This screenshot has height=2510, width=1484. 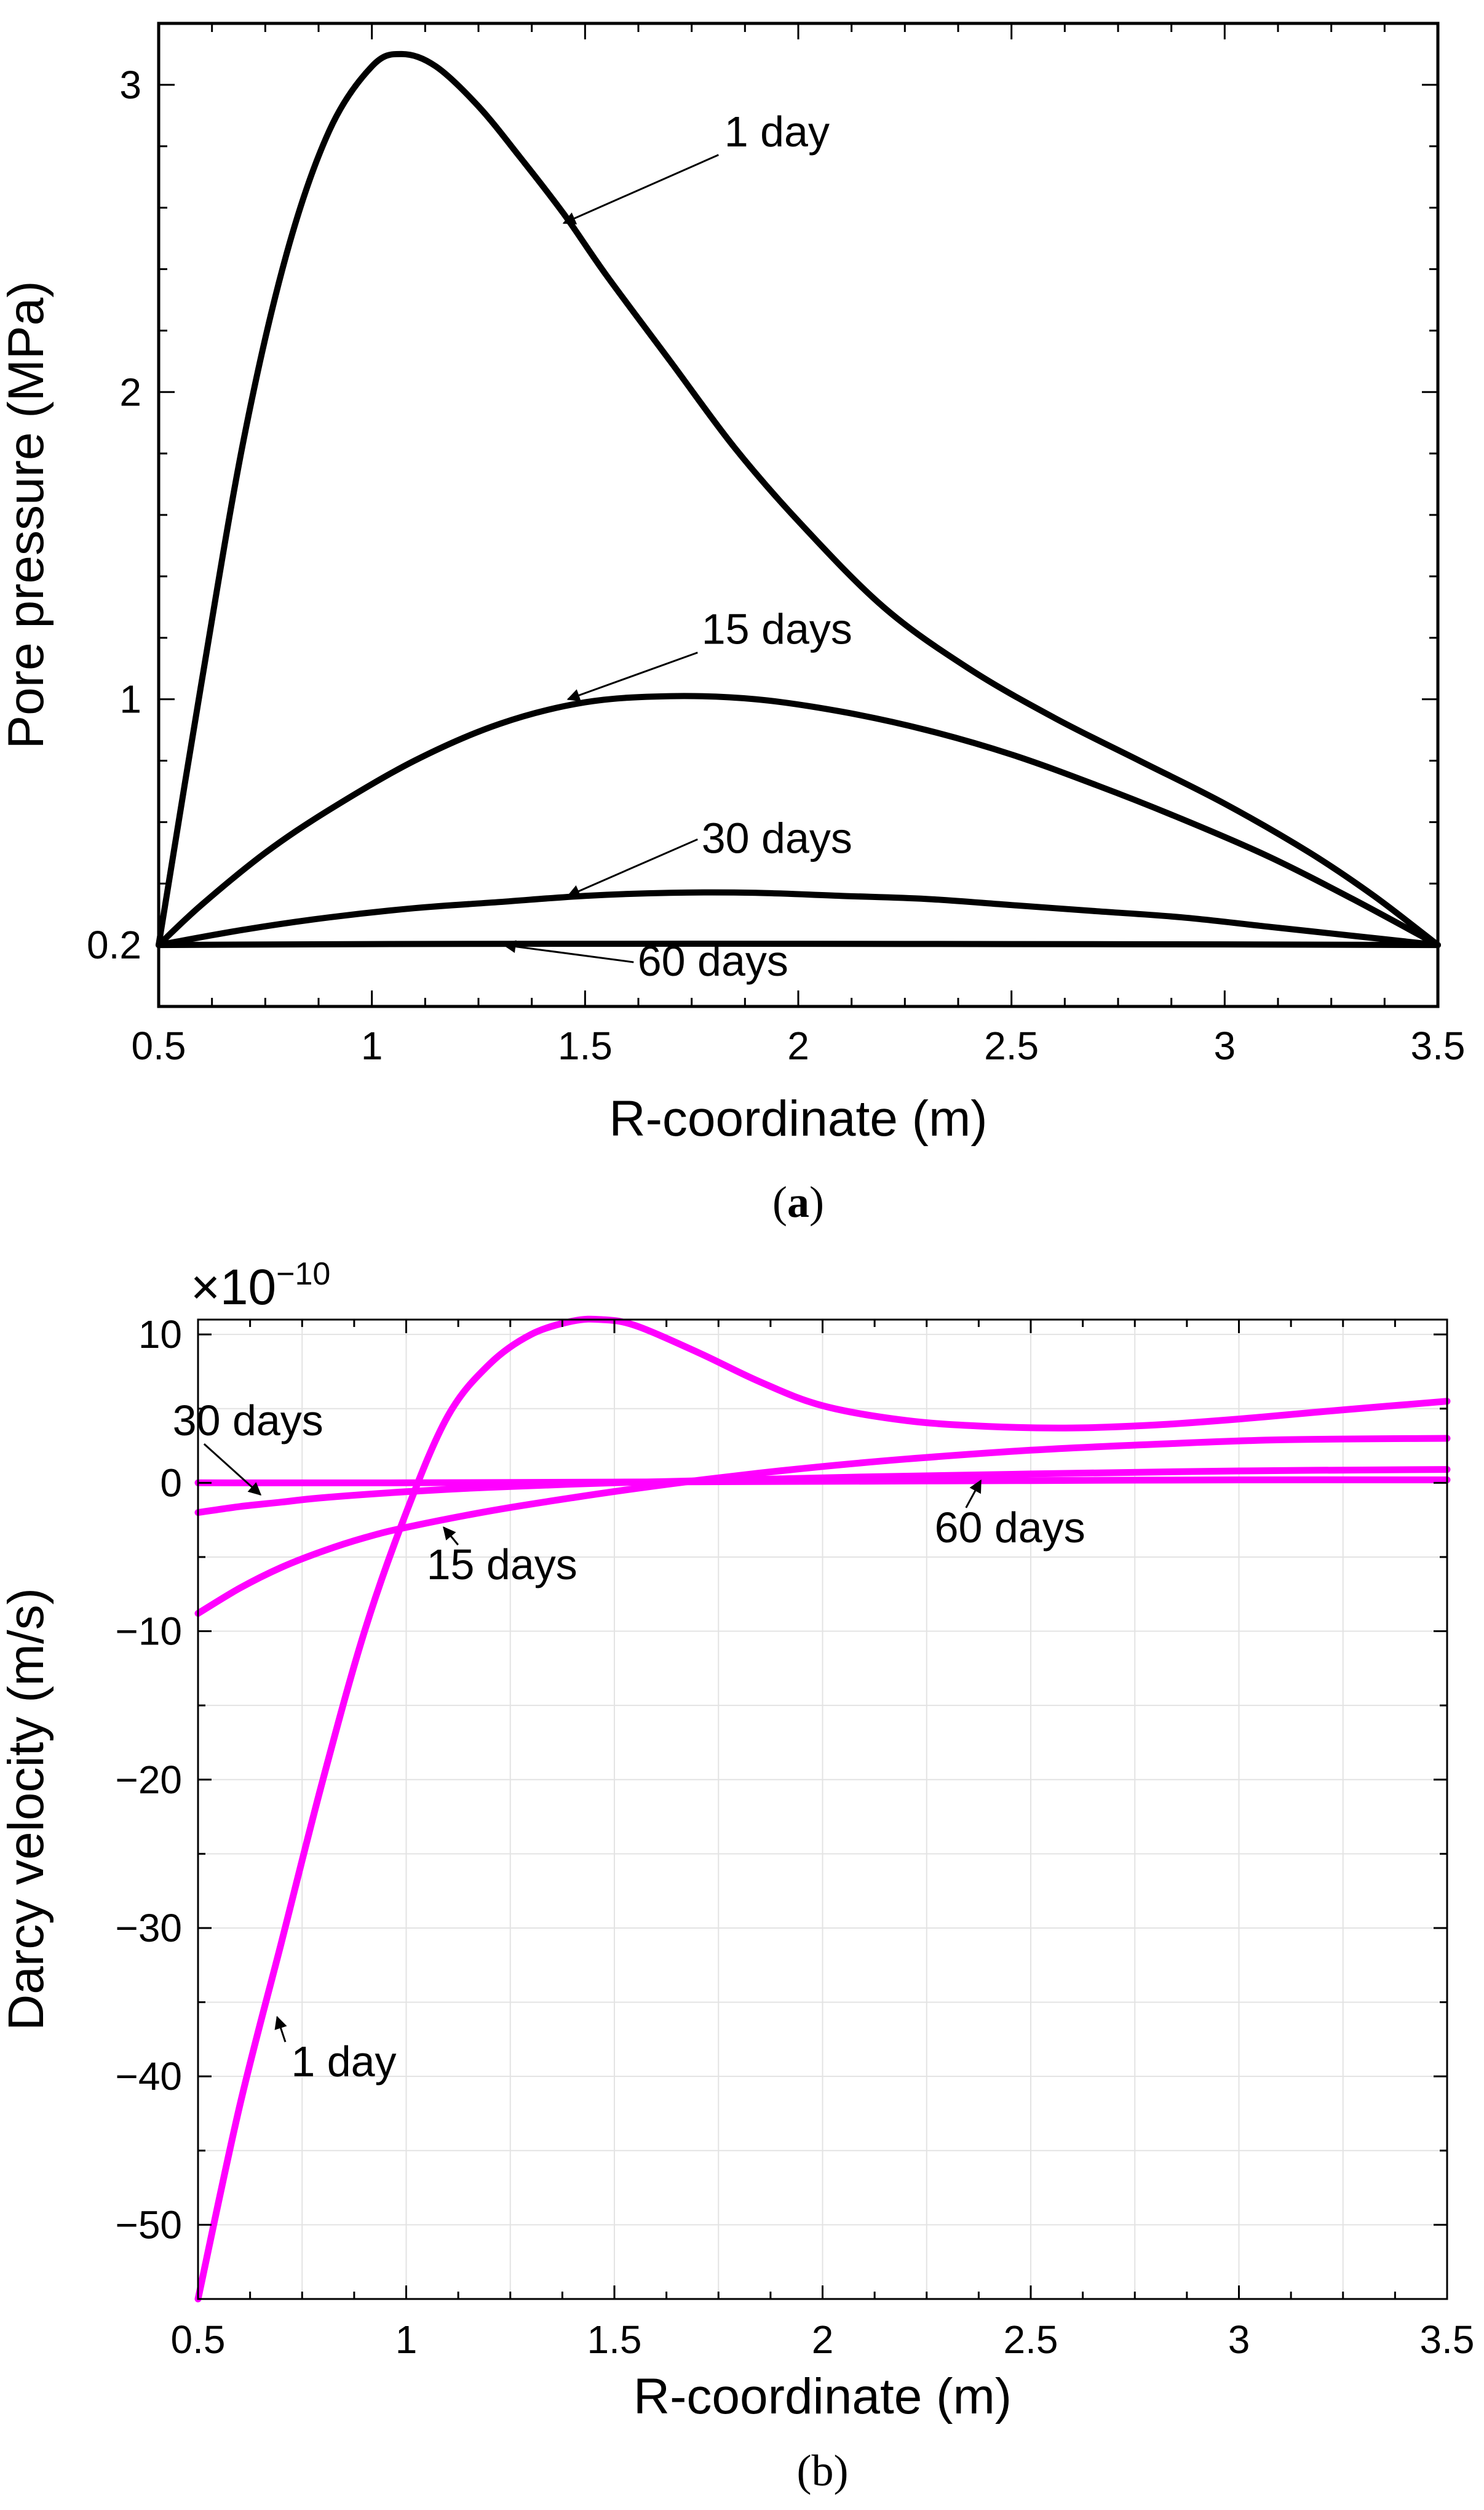 I want to click on panel-b-arrow-15-days, so click(x=451, y=1536).